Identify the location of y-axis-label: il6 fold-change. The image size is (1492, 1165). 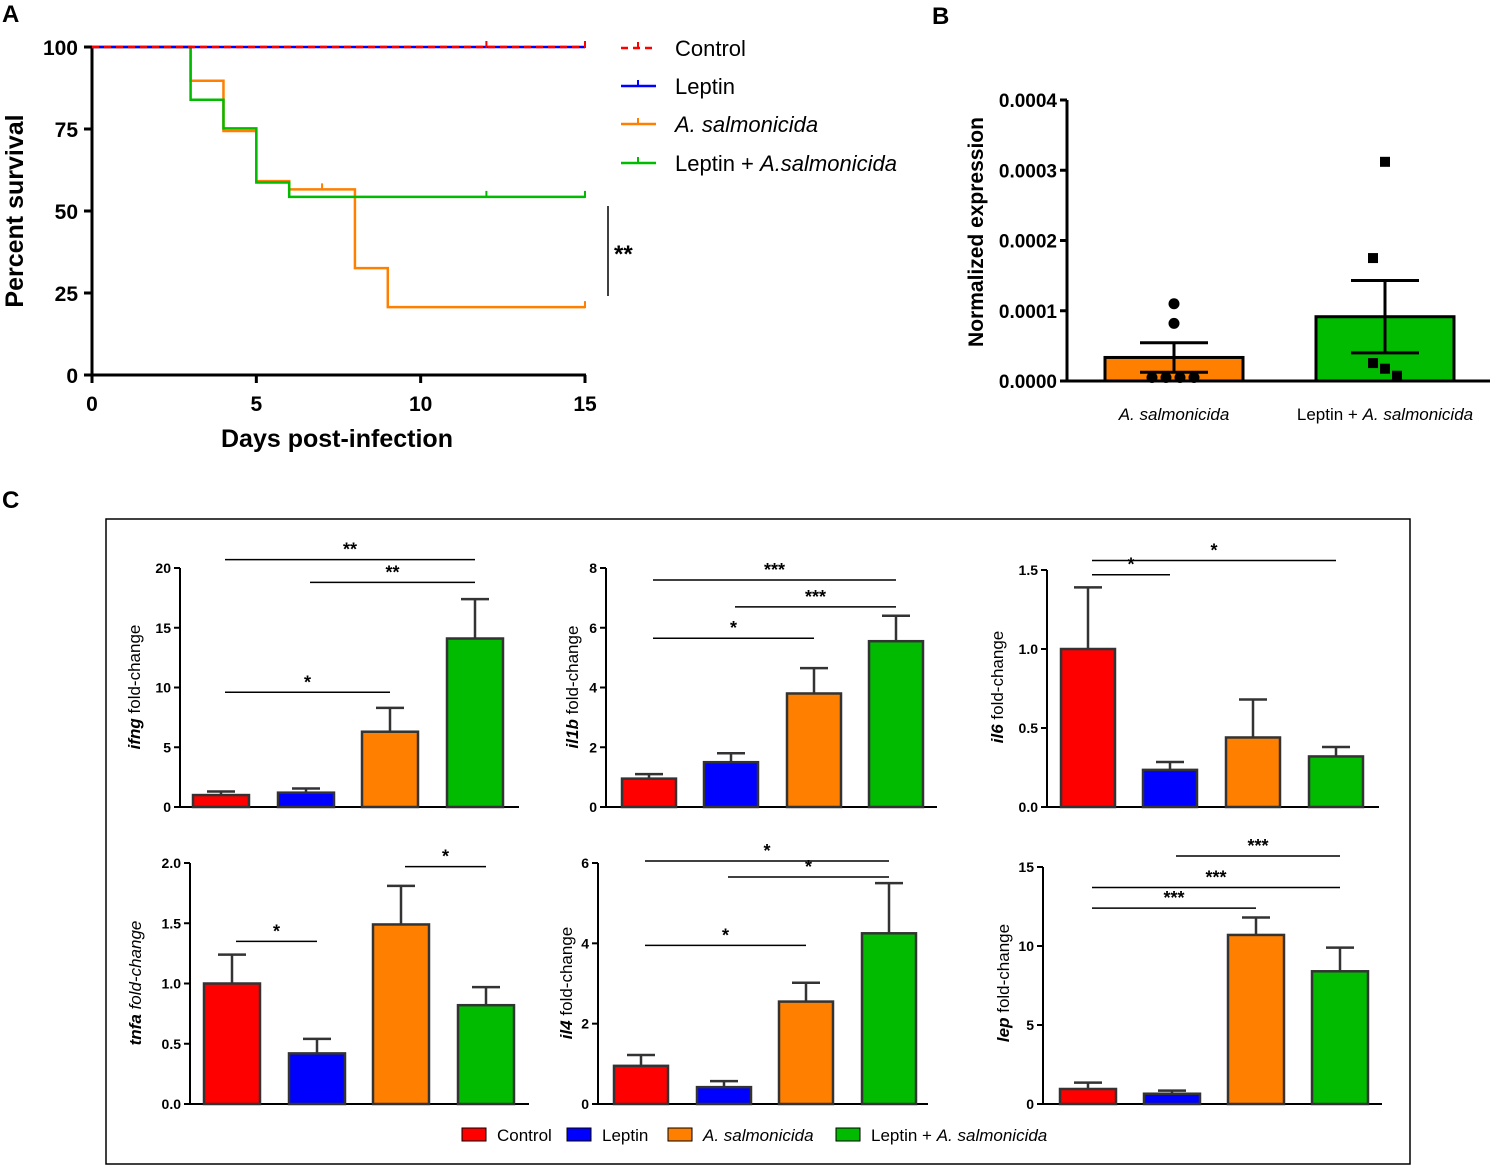
(997, 687).